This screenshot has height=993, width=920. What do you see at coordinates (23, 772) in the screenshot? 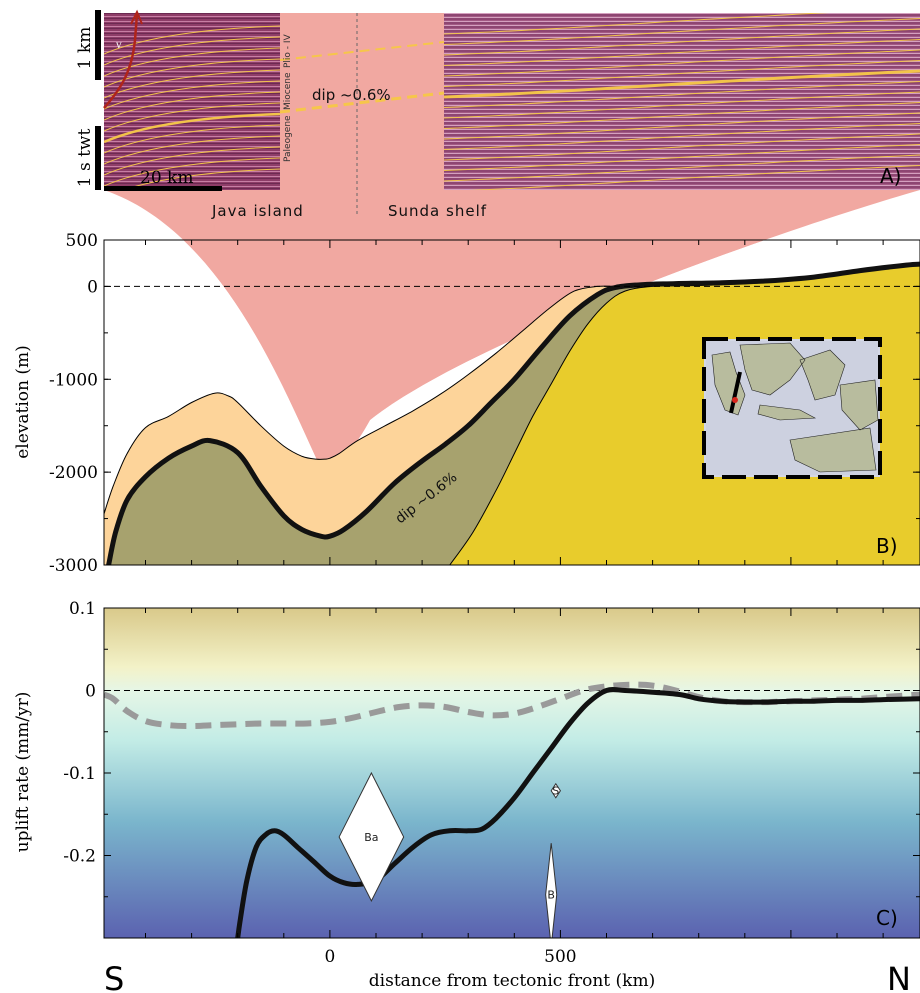
I see `panel-c-ylabel: uplift rate (mm/yr)` at bounding box center [23, 772].